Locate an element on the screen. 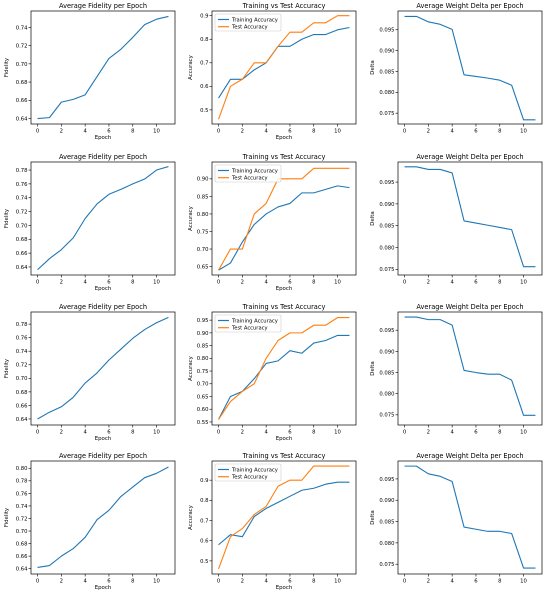 This screenshot has width=550, height=590. y-tick-label: 0.095 is located at coordinates (386, 183).